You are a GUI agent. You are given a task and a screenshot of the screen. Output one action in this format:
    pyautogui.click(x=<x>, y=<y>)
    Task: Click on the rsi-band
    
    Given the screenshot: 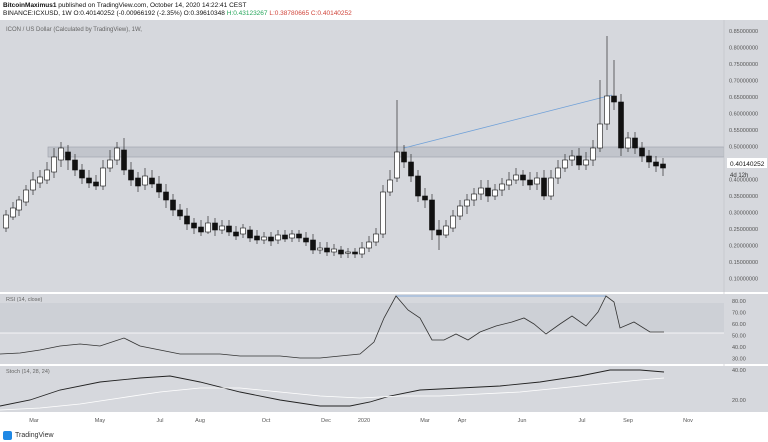 What is the action you would take?
    pyautogui.click(x=362, y=318)
    